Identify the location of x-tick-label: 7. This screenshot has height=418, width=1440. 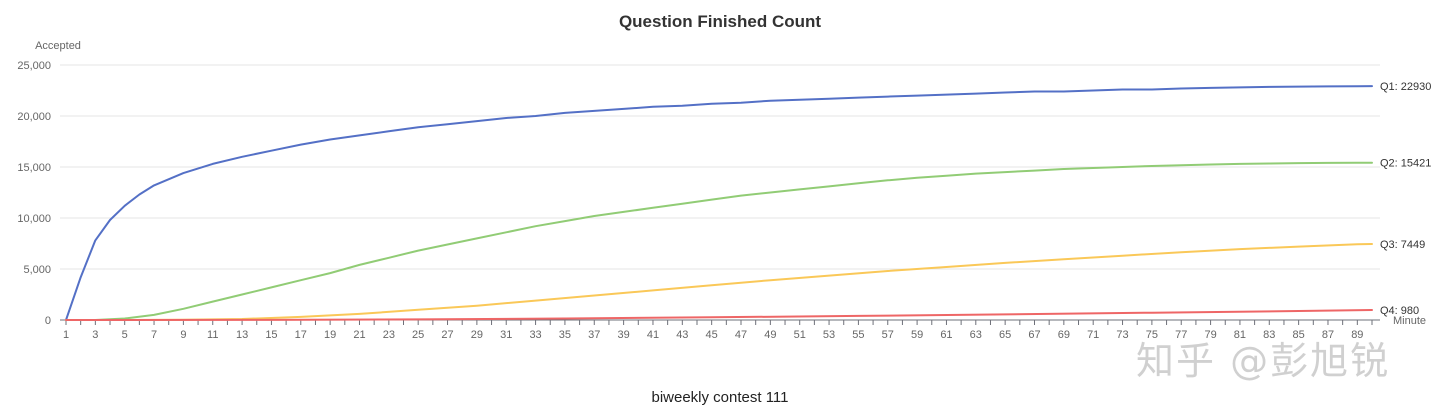
(154, 335).